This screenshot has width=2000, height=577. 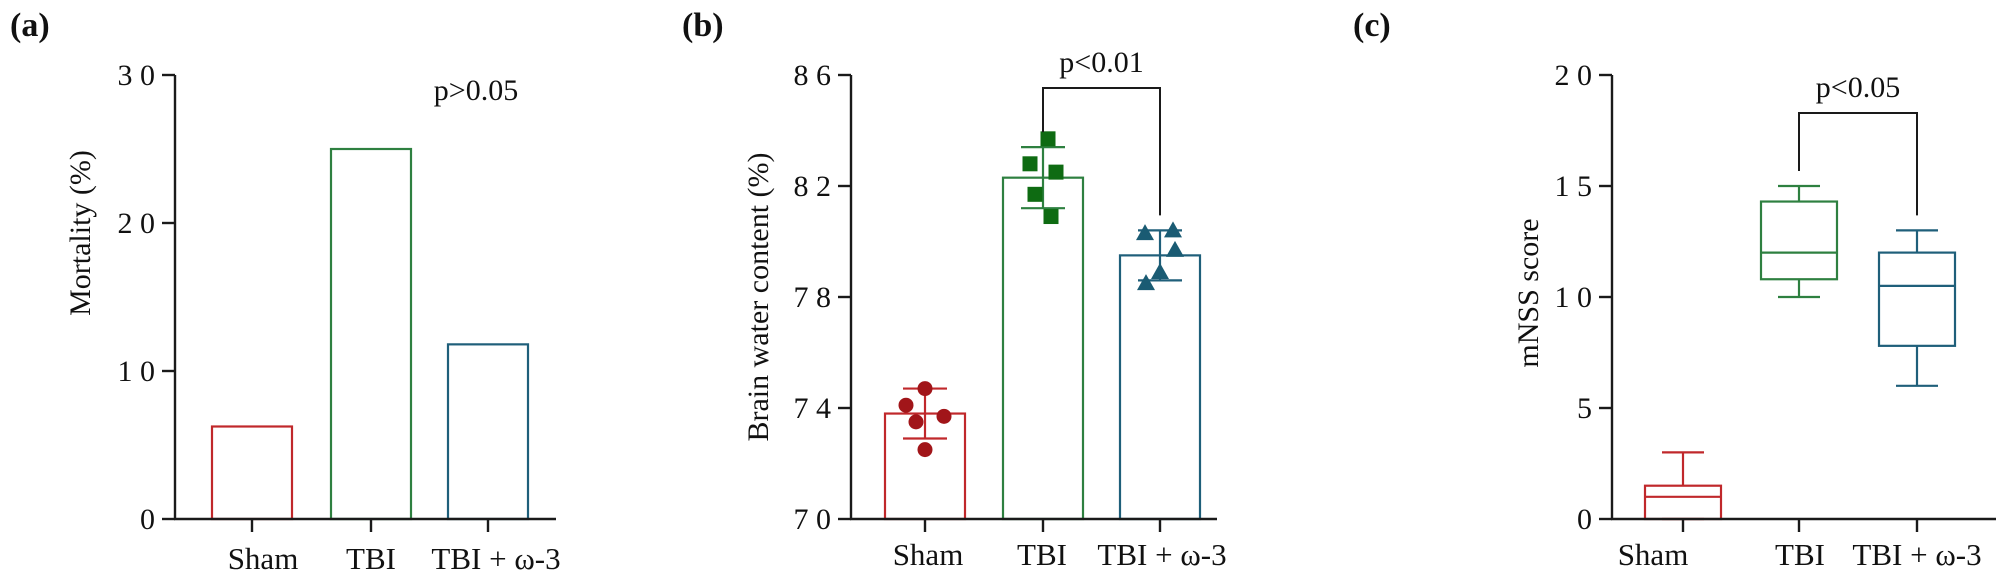 I want to click on significance-bracket-c, so click(x=1858, y=164).